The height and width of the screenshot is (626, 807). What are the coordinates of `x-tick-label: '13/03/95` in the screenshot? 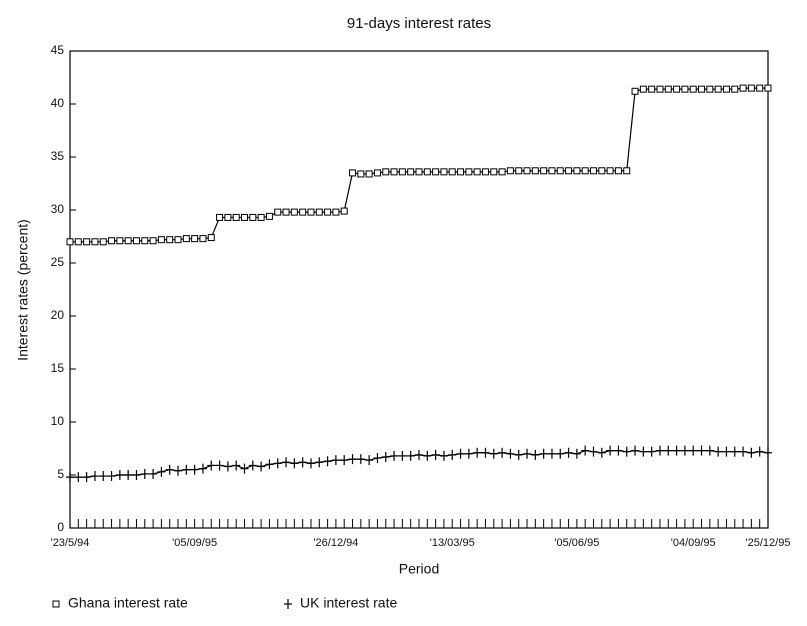 It's located at (452, 543).